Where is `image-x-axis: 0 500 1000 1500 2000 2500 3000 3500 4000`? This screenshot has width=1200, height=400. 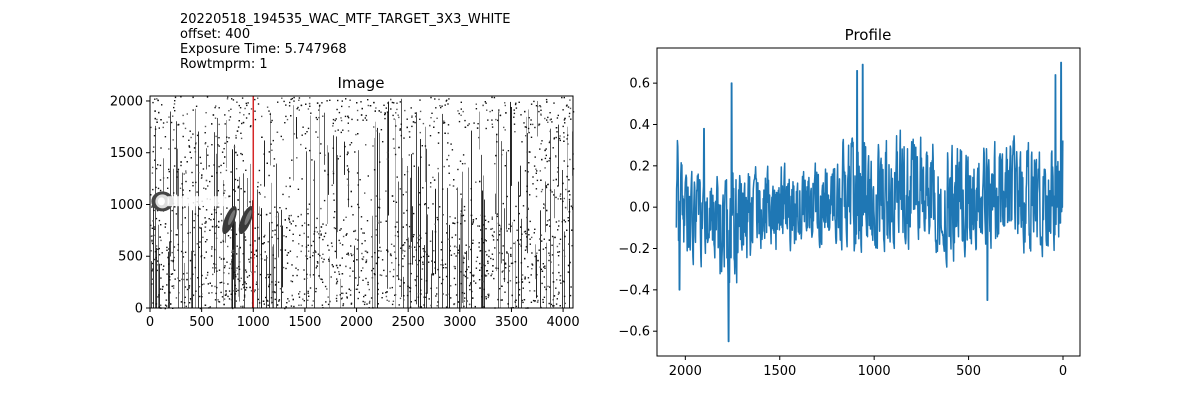
image-x-axis: 0 500 1000 1500 2000 2500 3000 3500 4000 is located at coordinates (363, 319).